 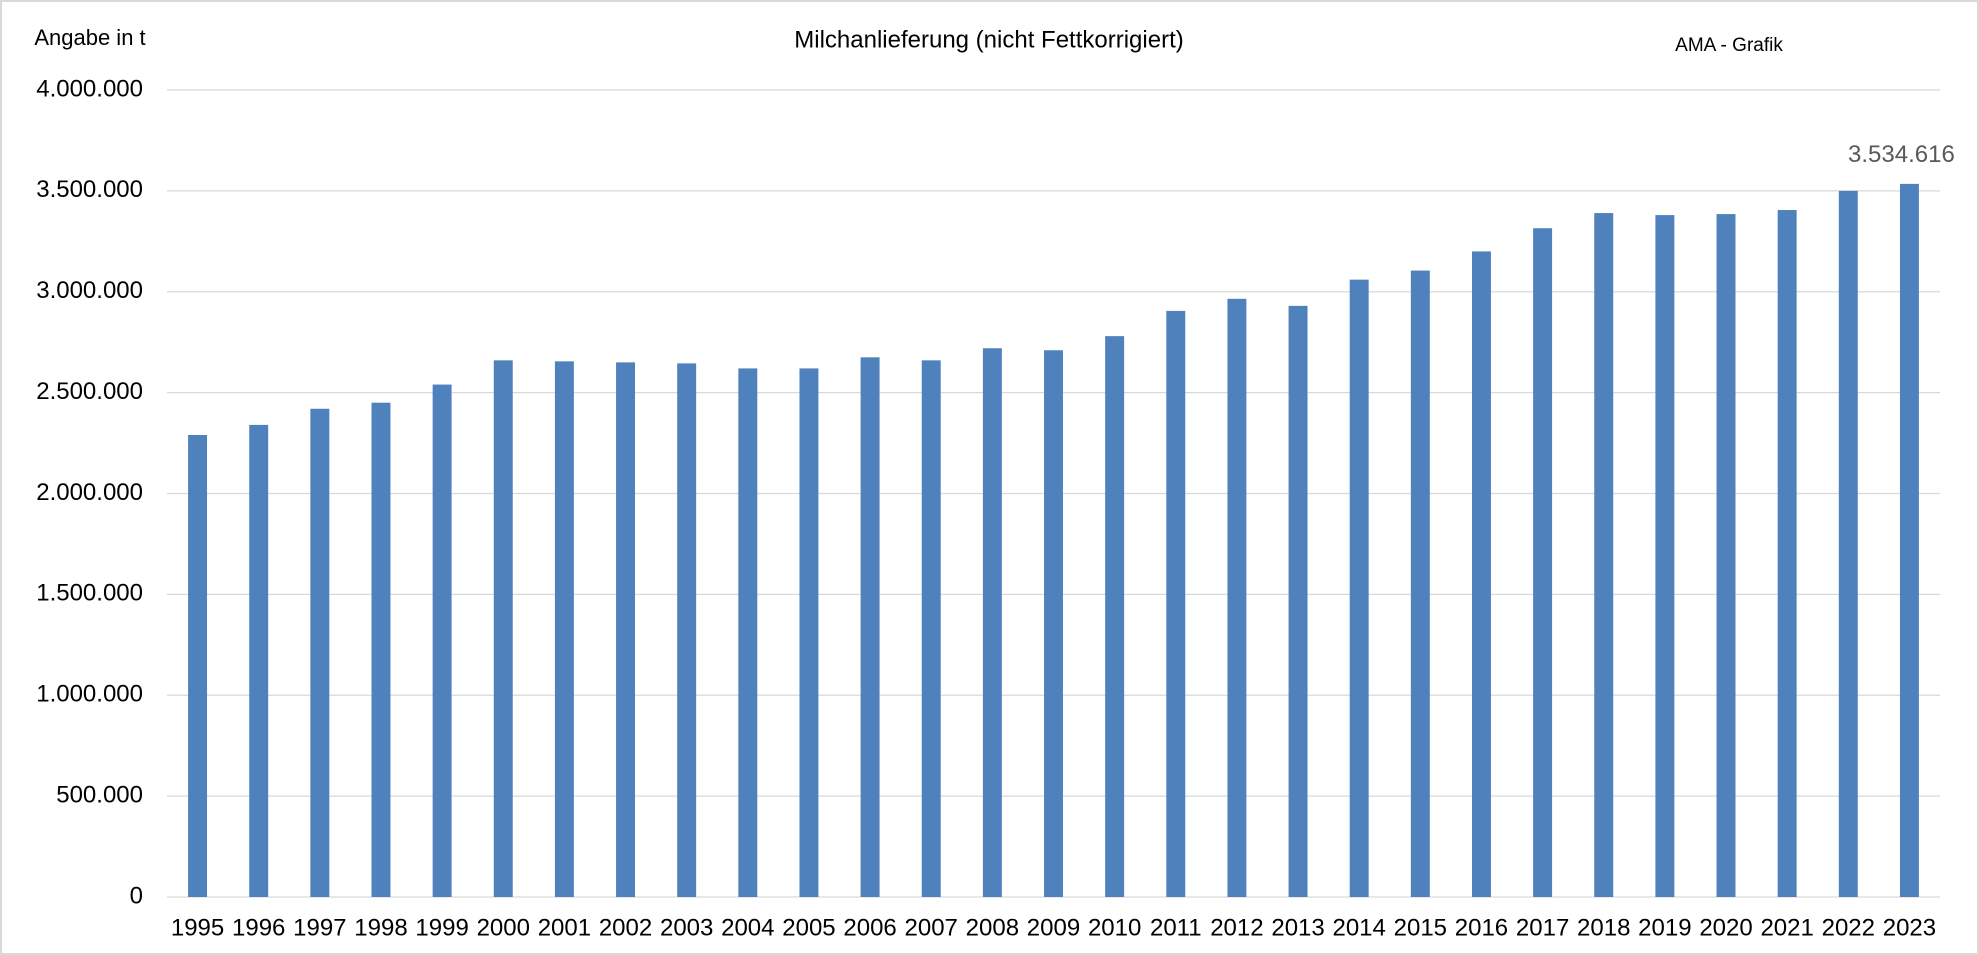 What do you see at coordinates (89, 189) in the screenshot?
I see `y-tick-label: 3.500.000` at bounding box center [89, 189].